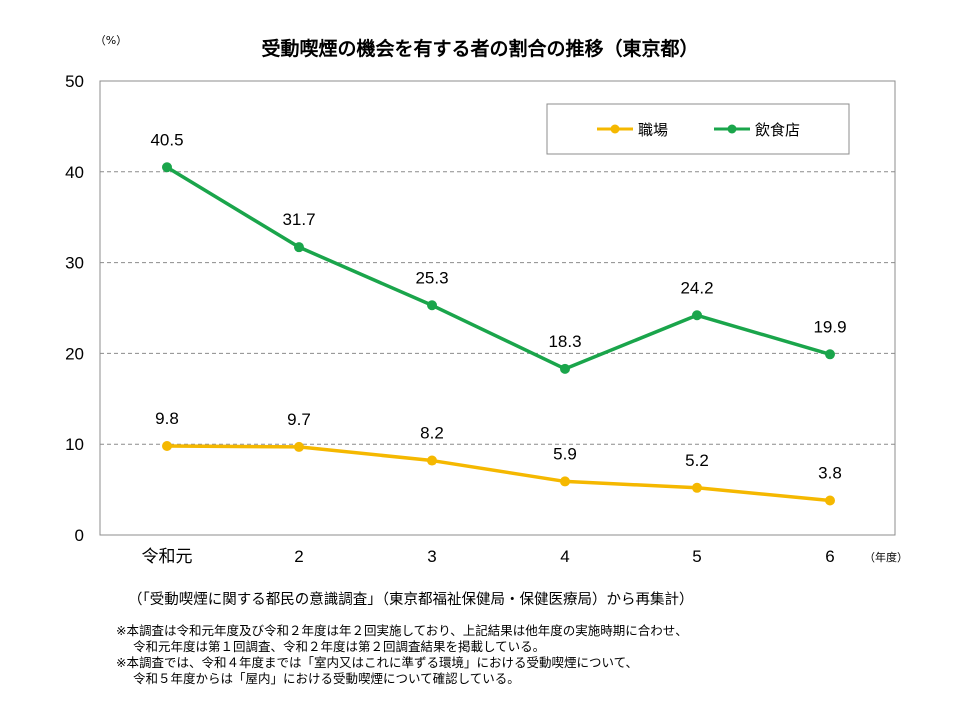 Image resolution: width=960 pixels, height=720 pixels. Describe the element at coordinates (326, 678) in the screenshot. I see `note-line-4: 令和５年度からは「屋内」における受動喫煙について確認している。` at that location.